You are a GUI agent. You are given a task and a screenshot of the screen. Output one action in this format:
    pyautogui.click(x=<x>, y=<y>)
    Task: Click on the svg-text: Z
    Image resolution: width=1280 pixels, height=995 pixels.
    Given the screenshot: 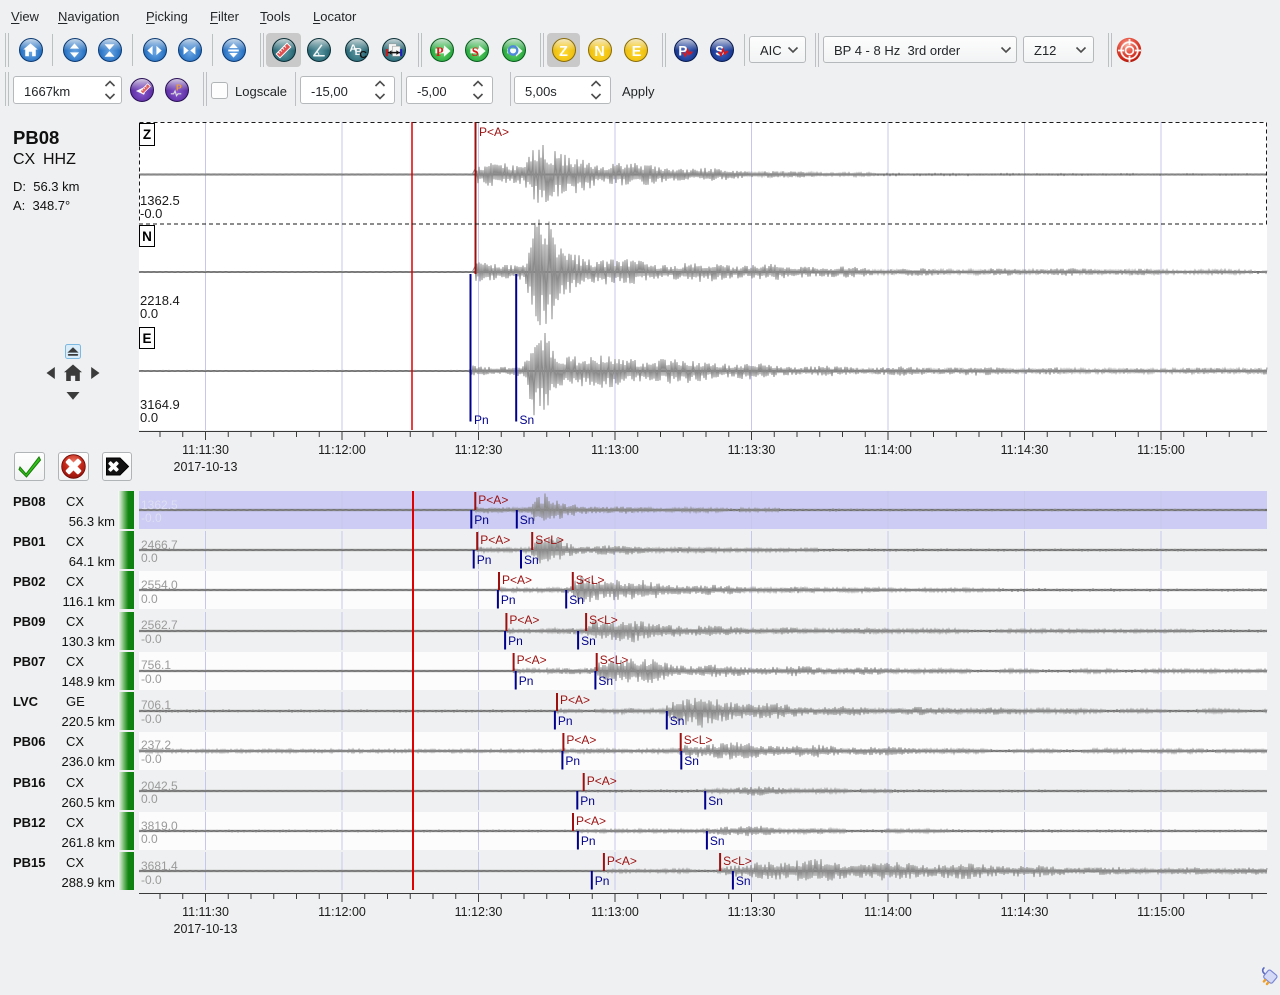 What is the action you would take?
    pyautogui.click(x=563, y=51)
    